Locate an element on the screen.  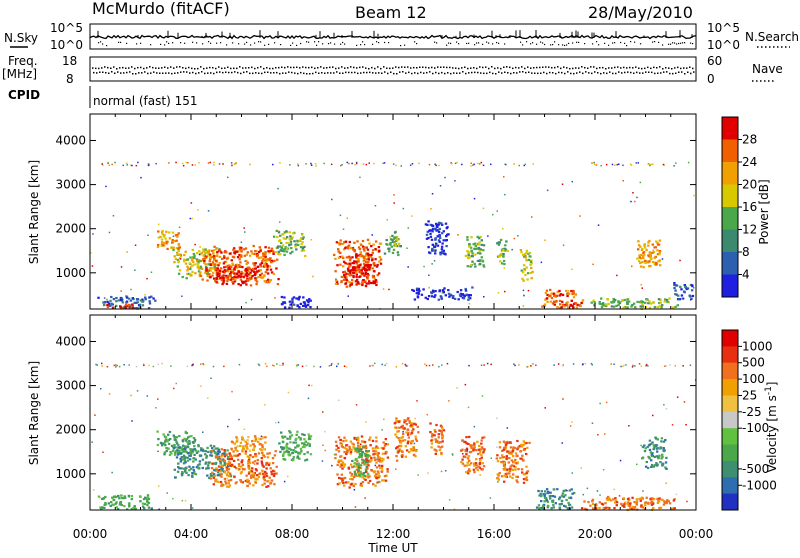
colorbar-tick-label: 8 is located at coordinates (746, 252).